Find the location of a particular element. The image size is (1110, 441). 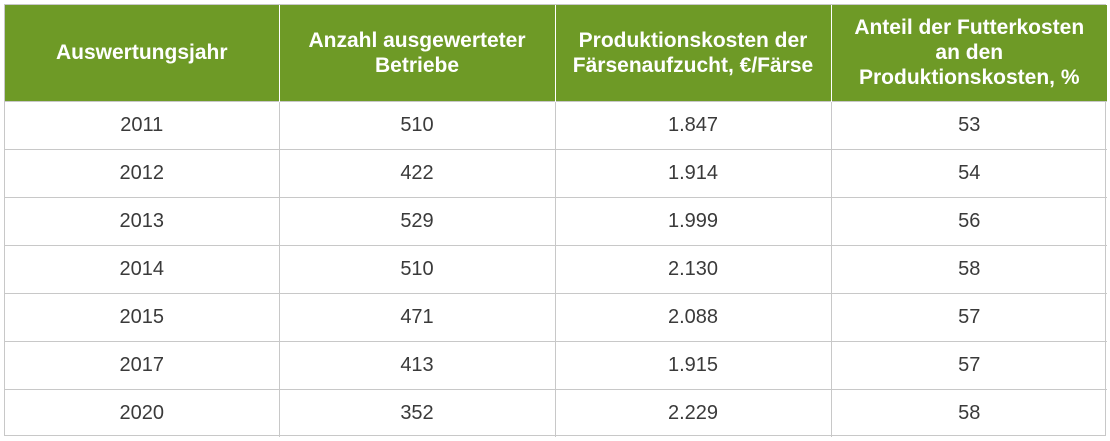

table-row: 2012 422 1.914 54 is located at coordinates (556, 172).